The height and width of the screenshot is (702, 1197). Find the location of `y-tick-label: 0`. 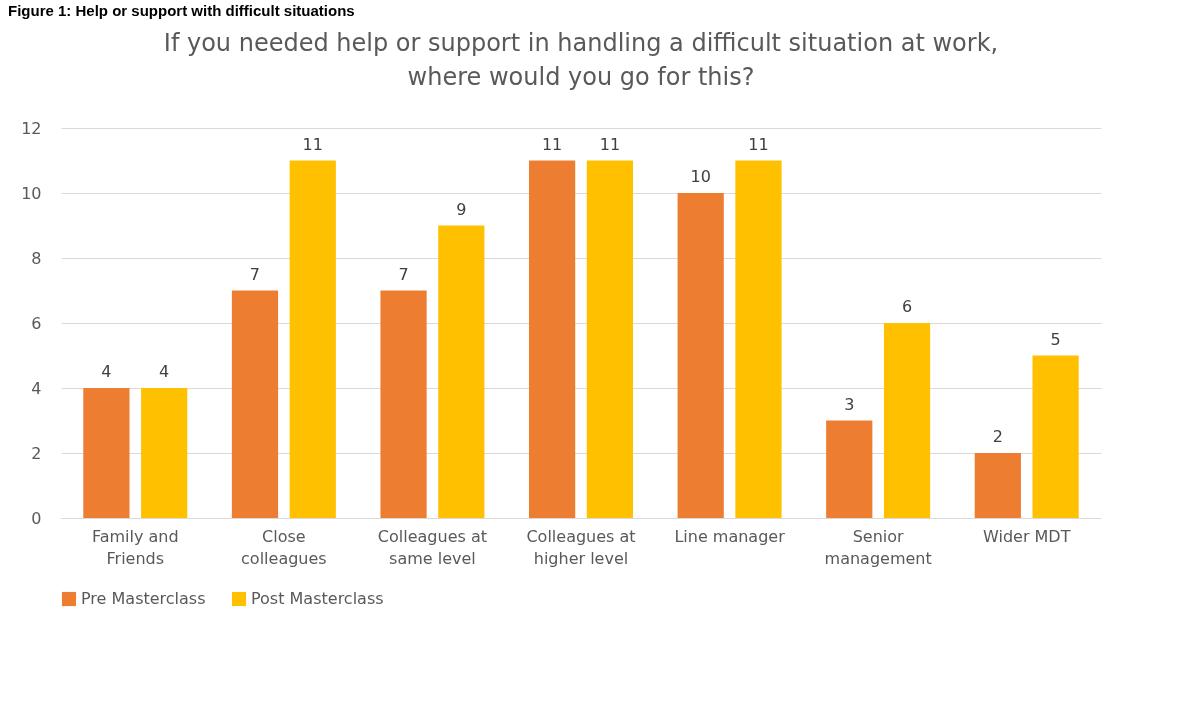

y-tick-label: 0 is located at coordinates (36, 518).